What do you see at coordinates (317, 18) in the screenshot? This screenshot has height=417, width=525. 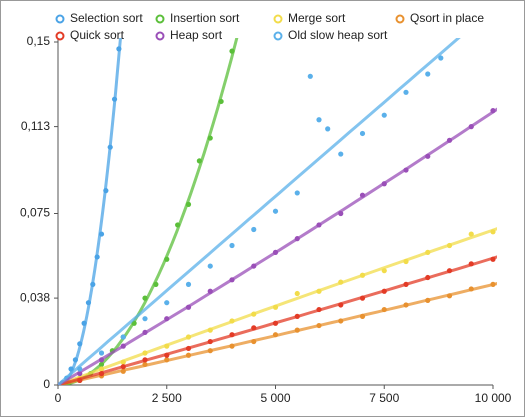 I see `legend-label: Merge sort` at bounding box center [317, 18].